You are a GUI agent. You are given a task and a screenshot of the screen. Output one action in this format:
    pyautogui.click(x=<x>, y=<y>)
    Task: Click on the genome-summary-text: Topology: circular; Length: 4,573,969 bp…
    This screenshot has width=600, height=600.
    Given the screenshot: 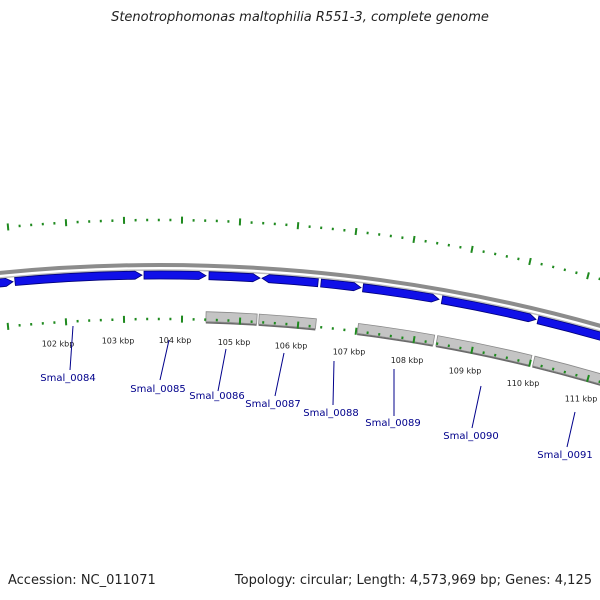 What is the action you would take?
    pyautogui.click(x=413, y=580)
    